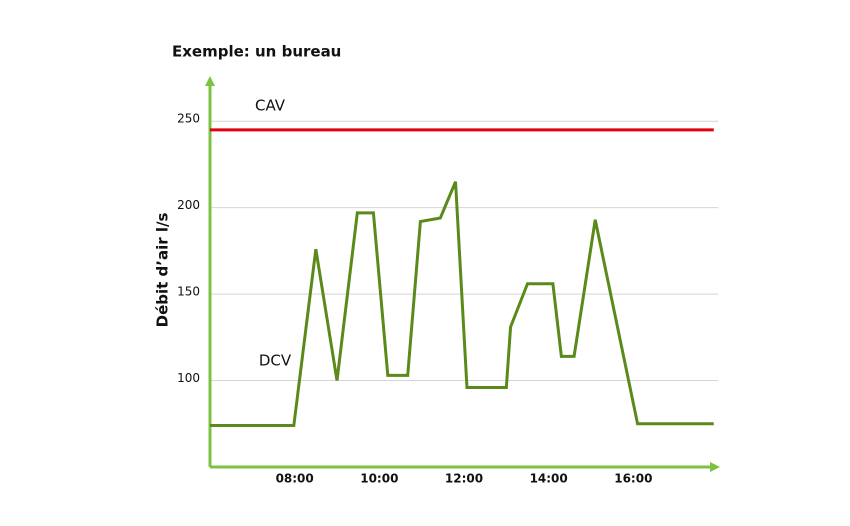  Describe the element at coordinates (163, 270) in the screenshot. I see `y-axis-label: Débit d’air l/s` at that location.